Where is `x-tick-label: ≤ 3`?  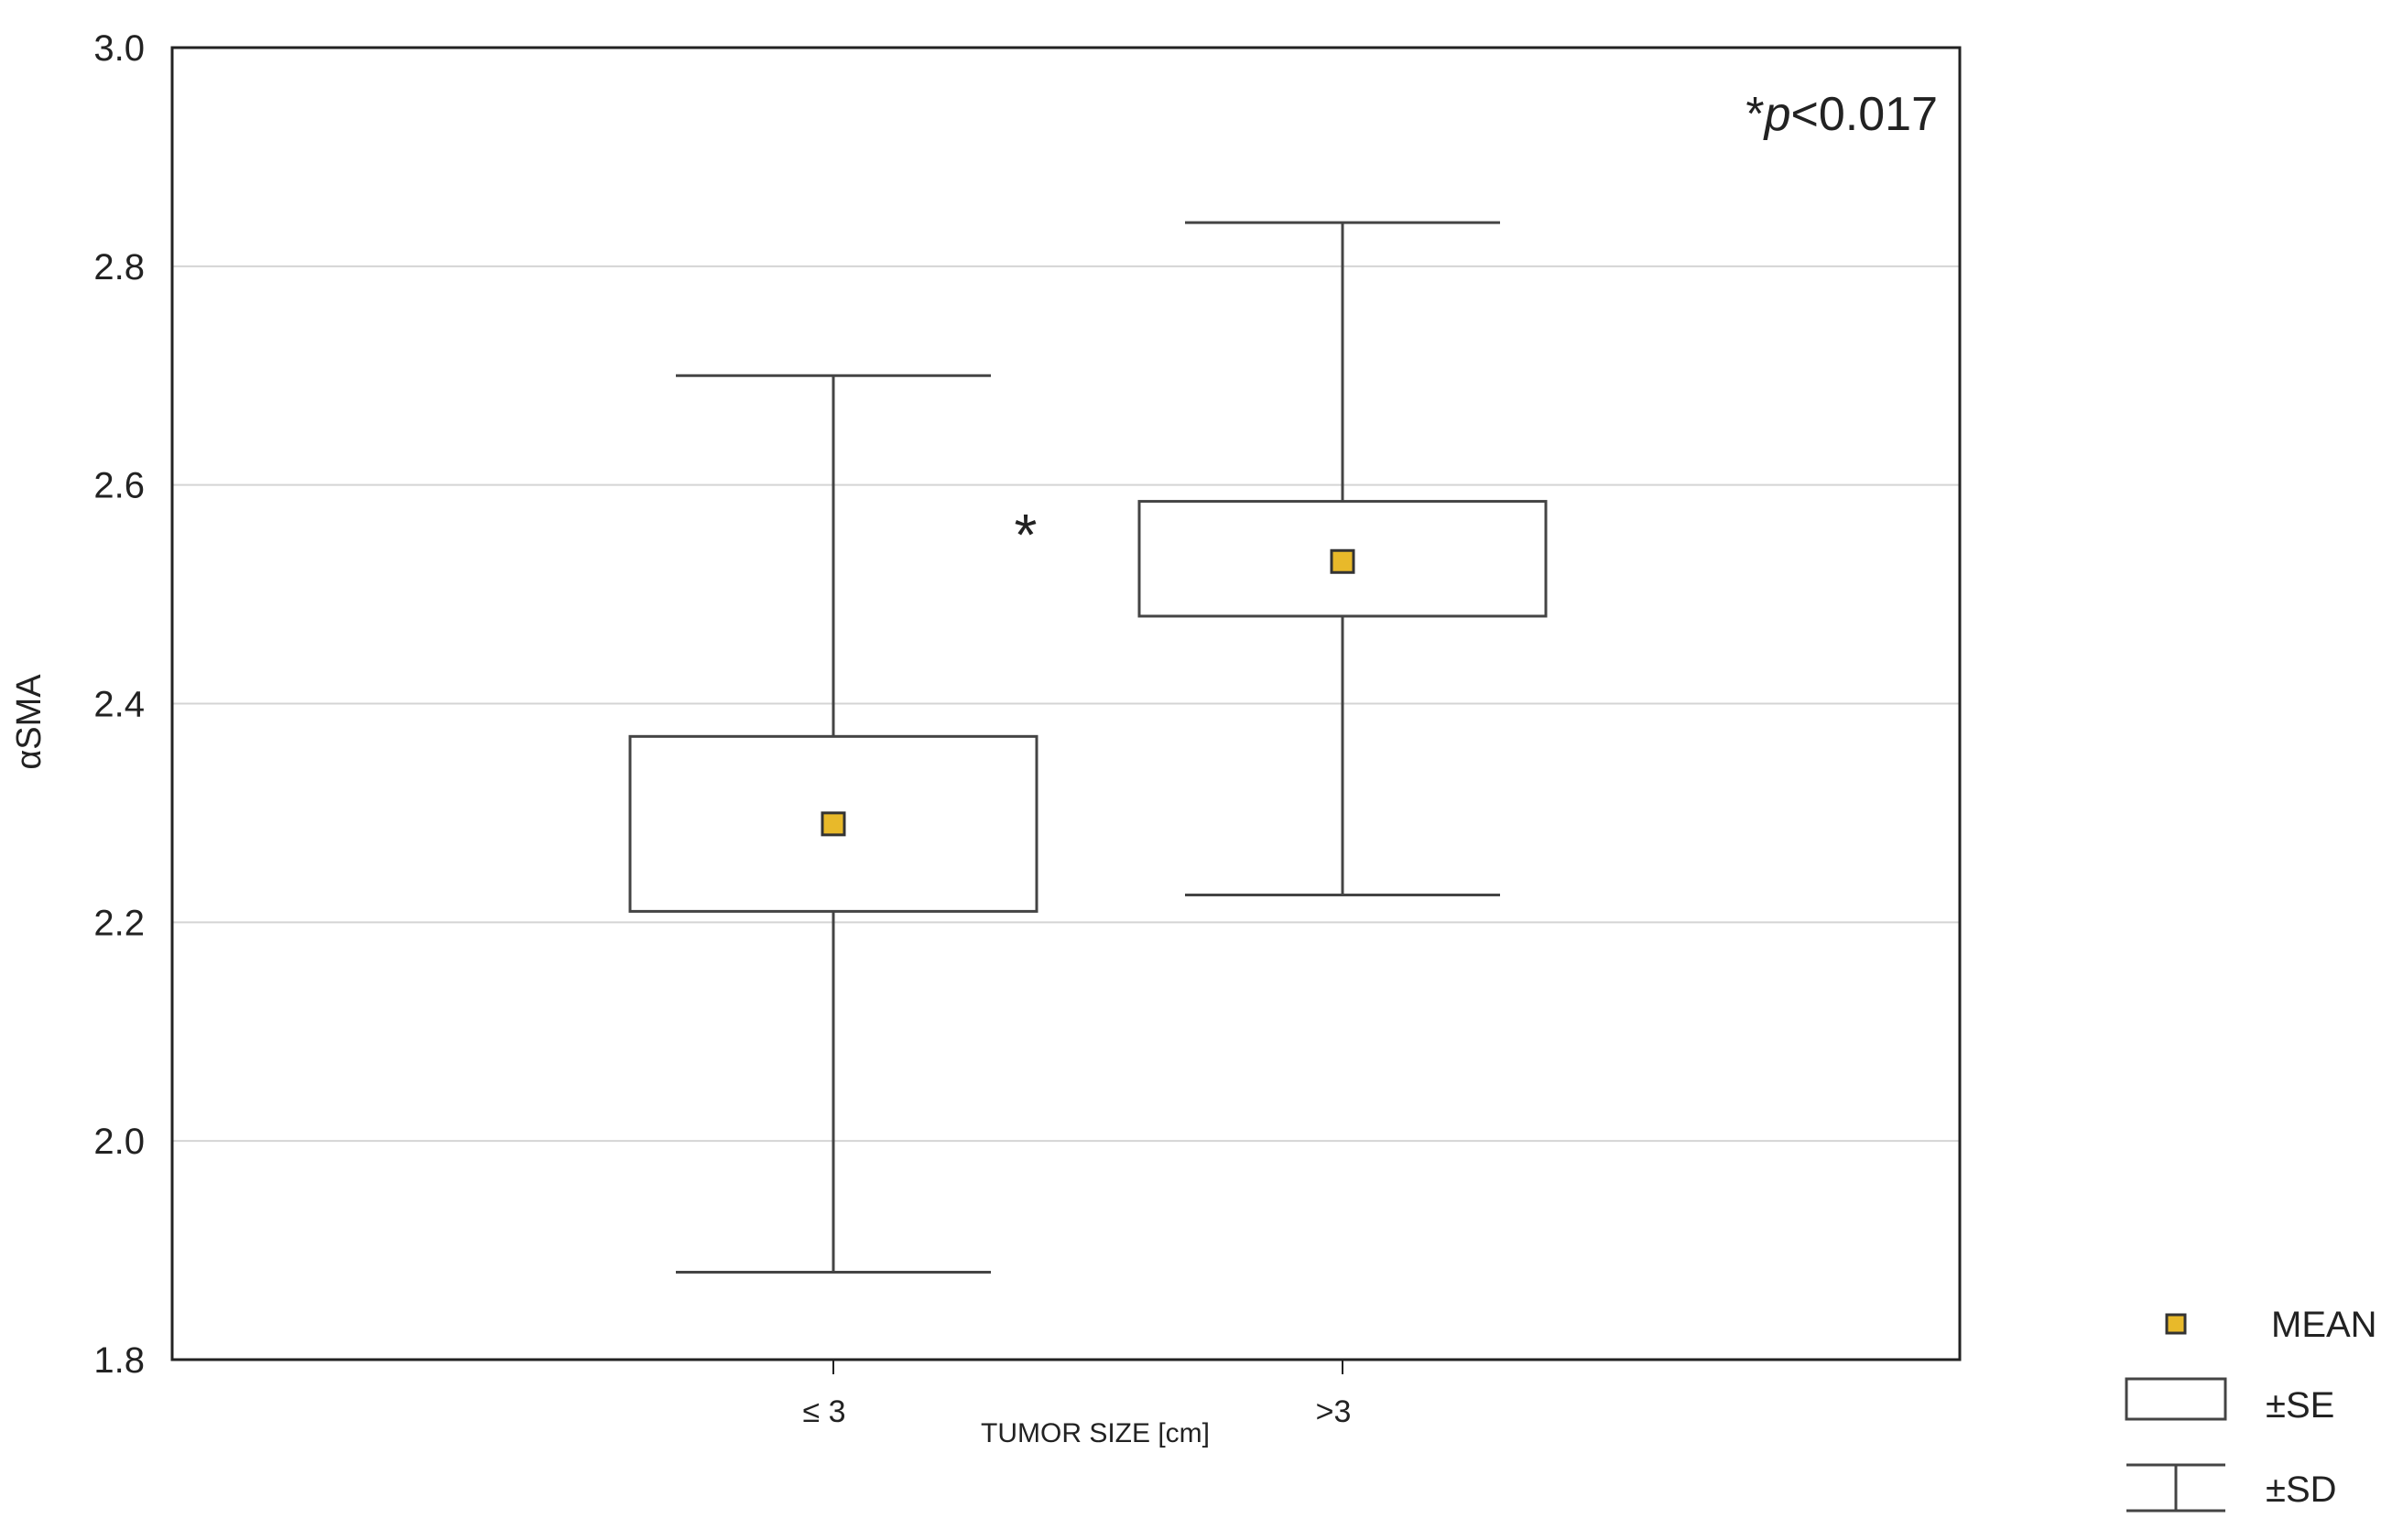 x-tick-label: ≤ 3 is located at coordinates (823, 1411).